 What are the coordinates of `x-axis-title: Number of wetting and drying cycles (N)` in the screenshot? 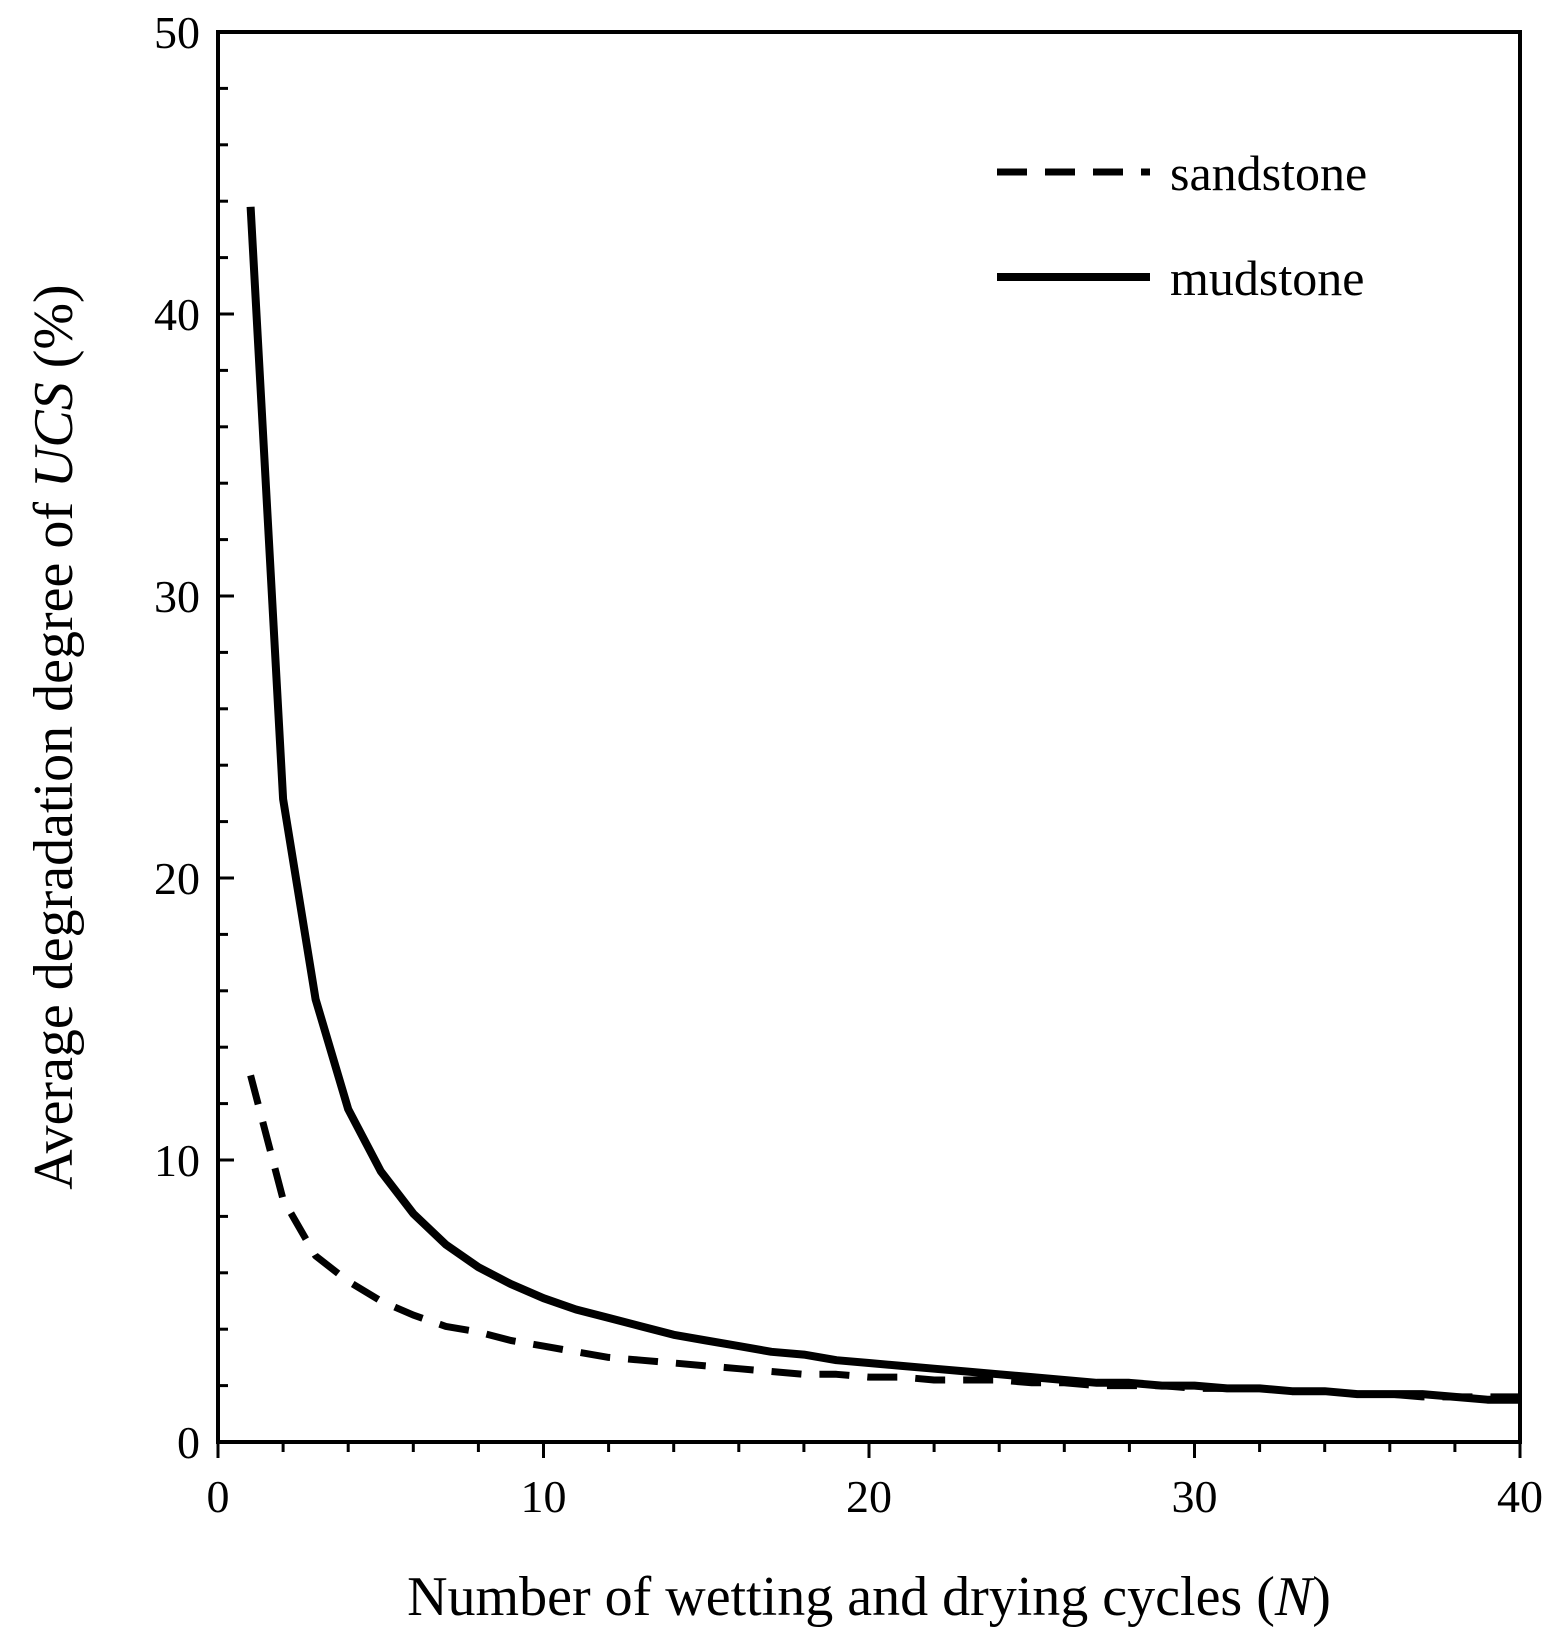 It's located at (869, 1597).